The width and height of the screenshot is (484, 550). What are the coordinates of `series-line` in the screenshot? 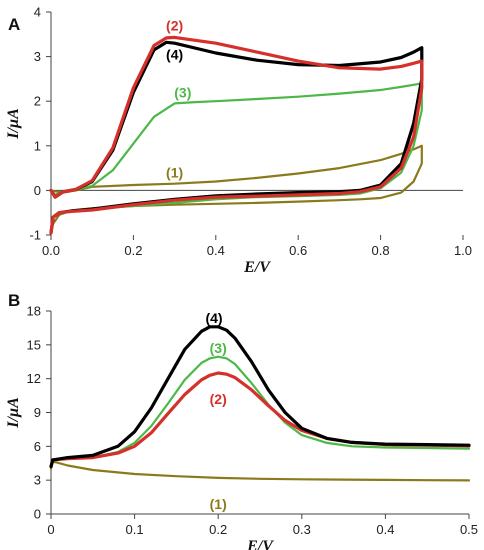 It's located at (260, 471).